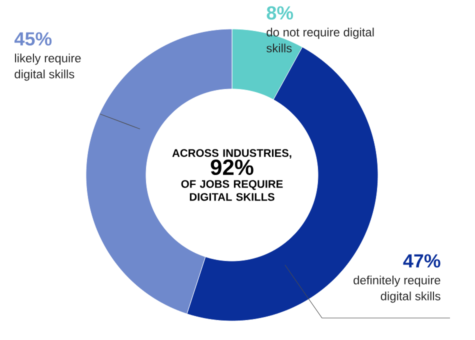 The height and width of the screenshot is (340, 475). I want to click on data-label: 8%, so click(280, 13).